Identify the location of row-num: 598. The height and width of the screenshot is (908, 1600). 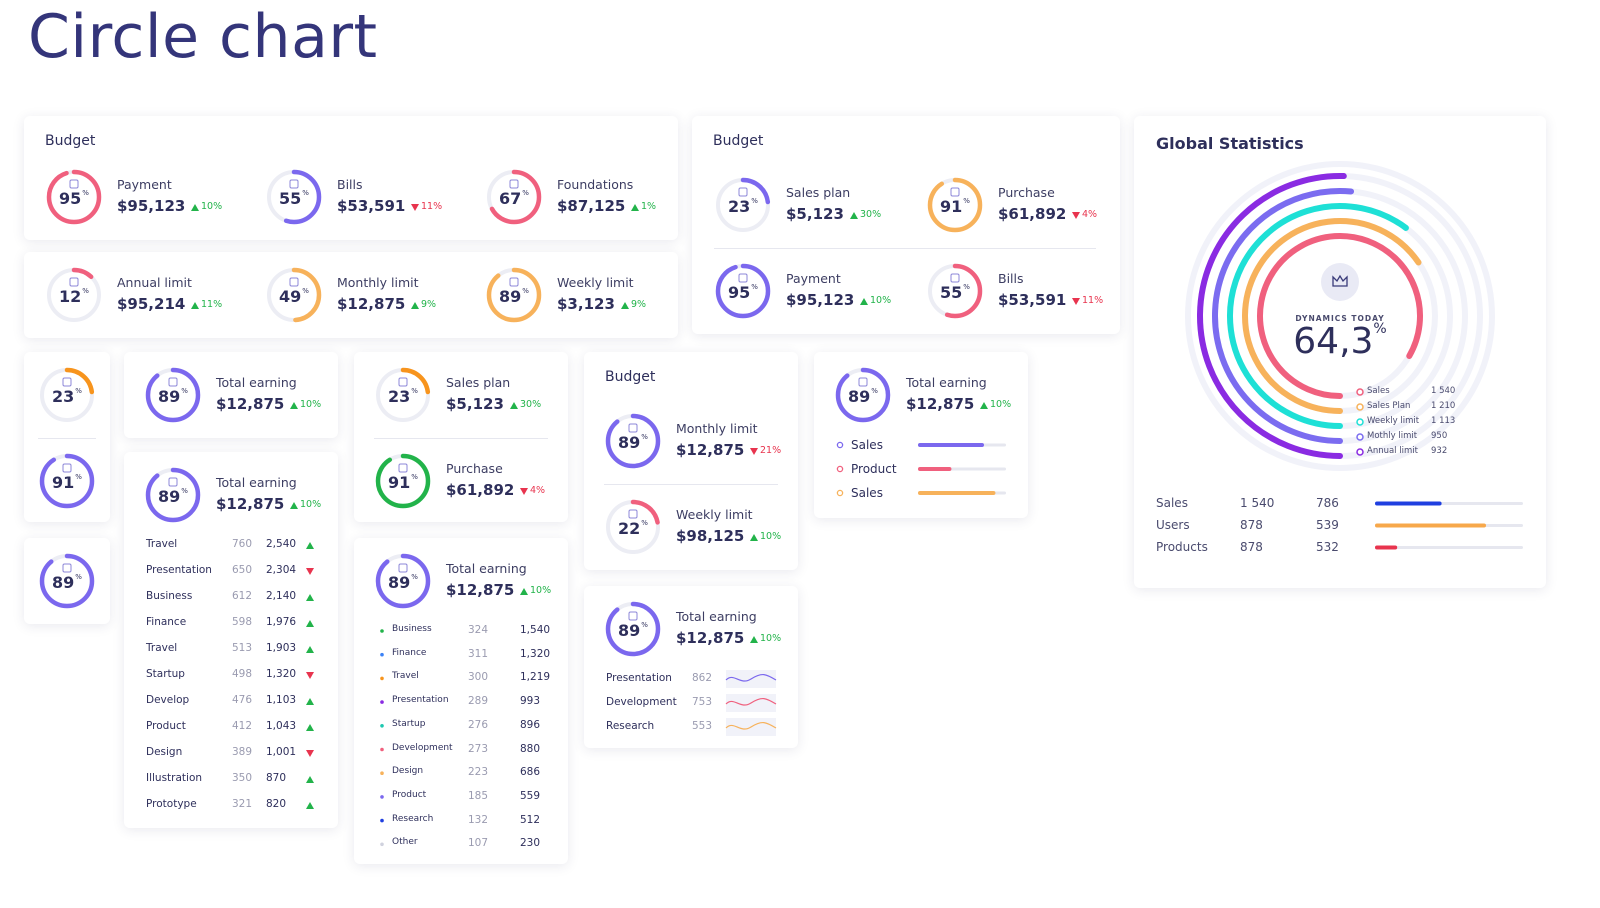
(242, 622).